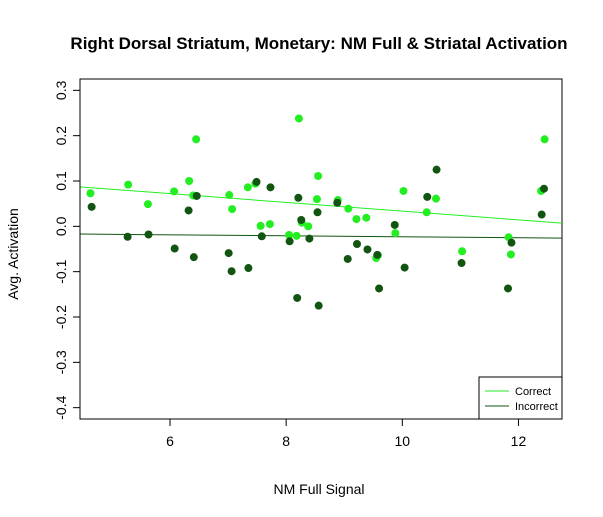 Image resolution: width=603 pixels, height=517 pixels. What do you see at coordinates (67, 250) in the screenshot?
I see `y-axis: -0.4 -0.3 -0.2 -0.1 0.0 0.1 0.2 0.3` at bounding box center [67, 250].